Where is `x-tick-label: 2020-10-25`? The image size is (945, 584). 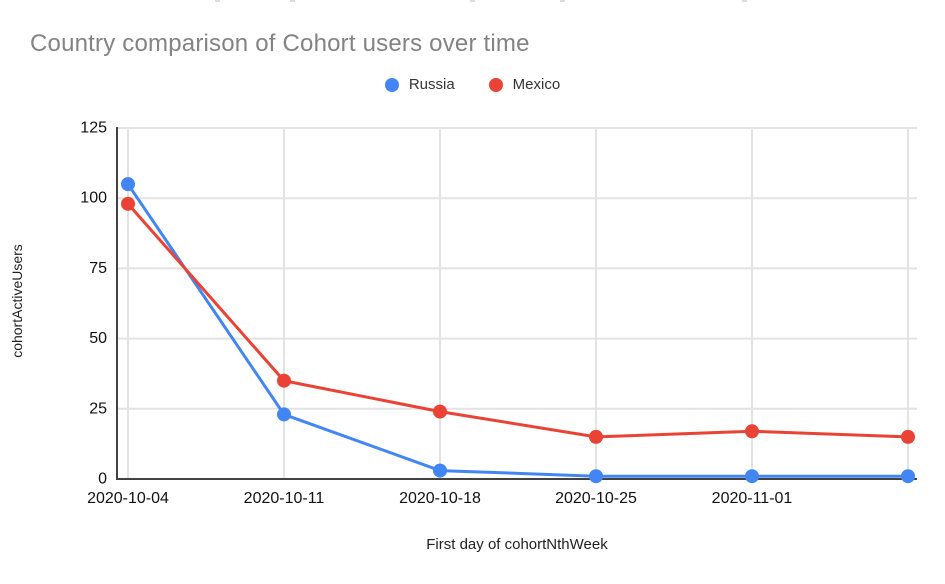 x-tick-label: 2020-10-25 is located at coordinates (596, 498).